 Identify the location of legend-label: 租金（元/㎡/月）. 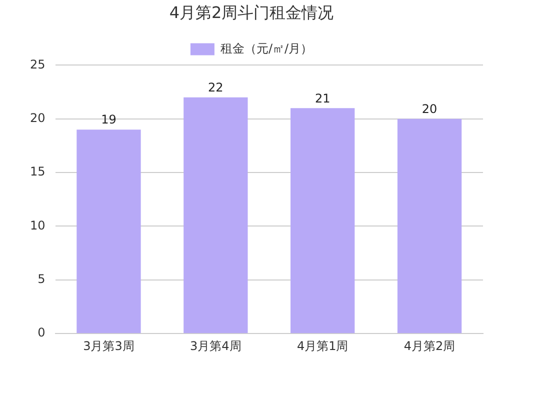
(266, 48).